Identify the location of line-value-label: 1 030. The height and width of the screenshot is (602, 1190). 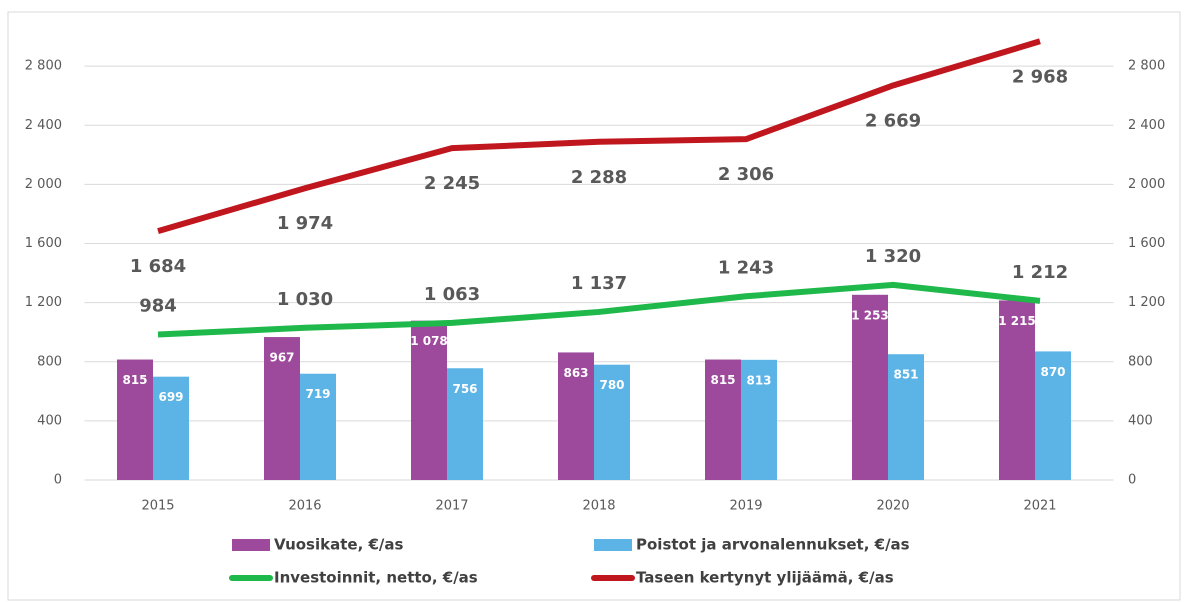
(305, 299).